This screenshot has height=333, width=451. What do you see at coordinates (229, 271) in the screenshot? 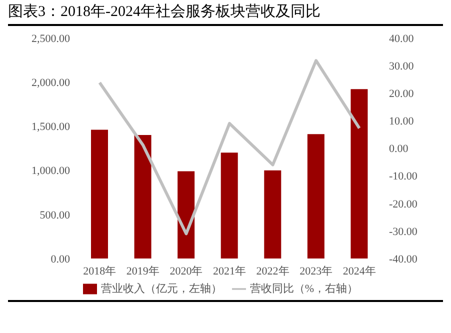
I see `x-tick-label: 2021年` at bounding box center [229, 271].